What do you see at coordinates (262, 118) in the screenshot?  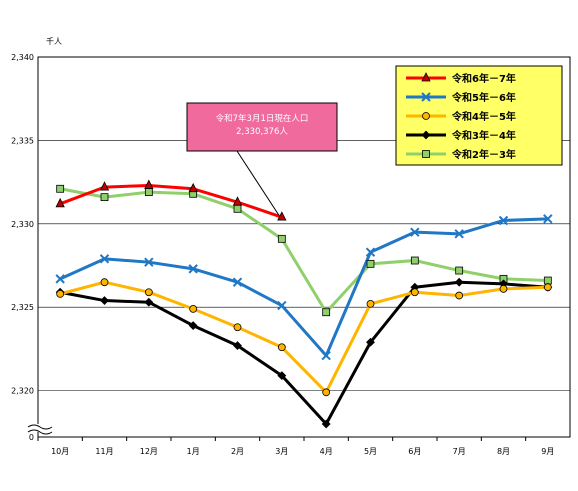 I see `callout-line-1: 令和7年3月1日現在人口` at bounding box center [262, 118].